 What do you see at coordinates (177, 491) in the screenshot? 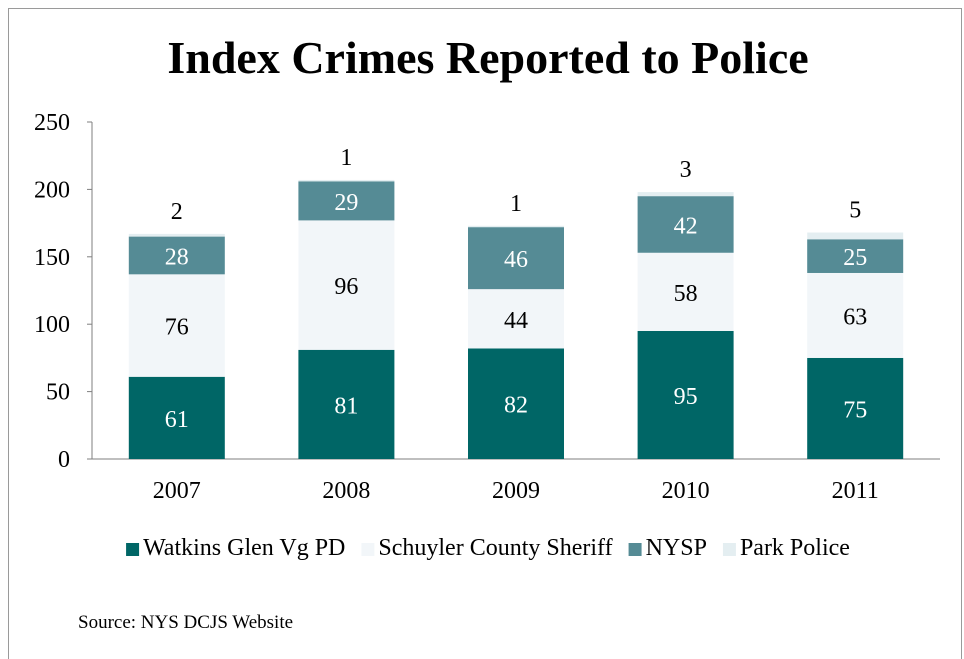
I see `x-tick-label: 2007` at bounding box center [177, 491].